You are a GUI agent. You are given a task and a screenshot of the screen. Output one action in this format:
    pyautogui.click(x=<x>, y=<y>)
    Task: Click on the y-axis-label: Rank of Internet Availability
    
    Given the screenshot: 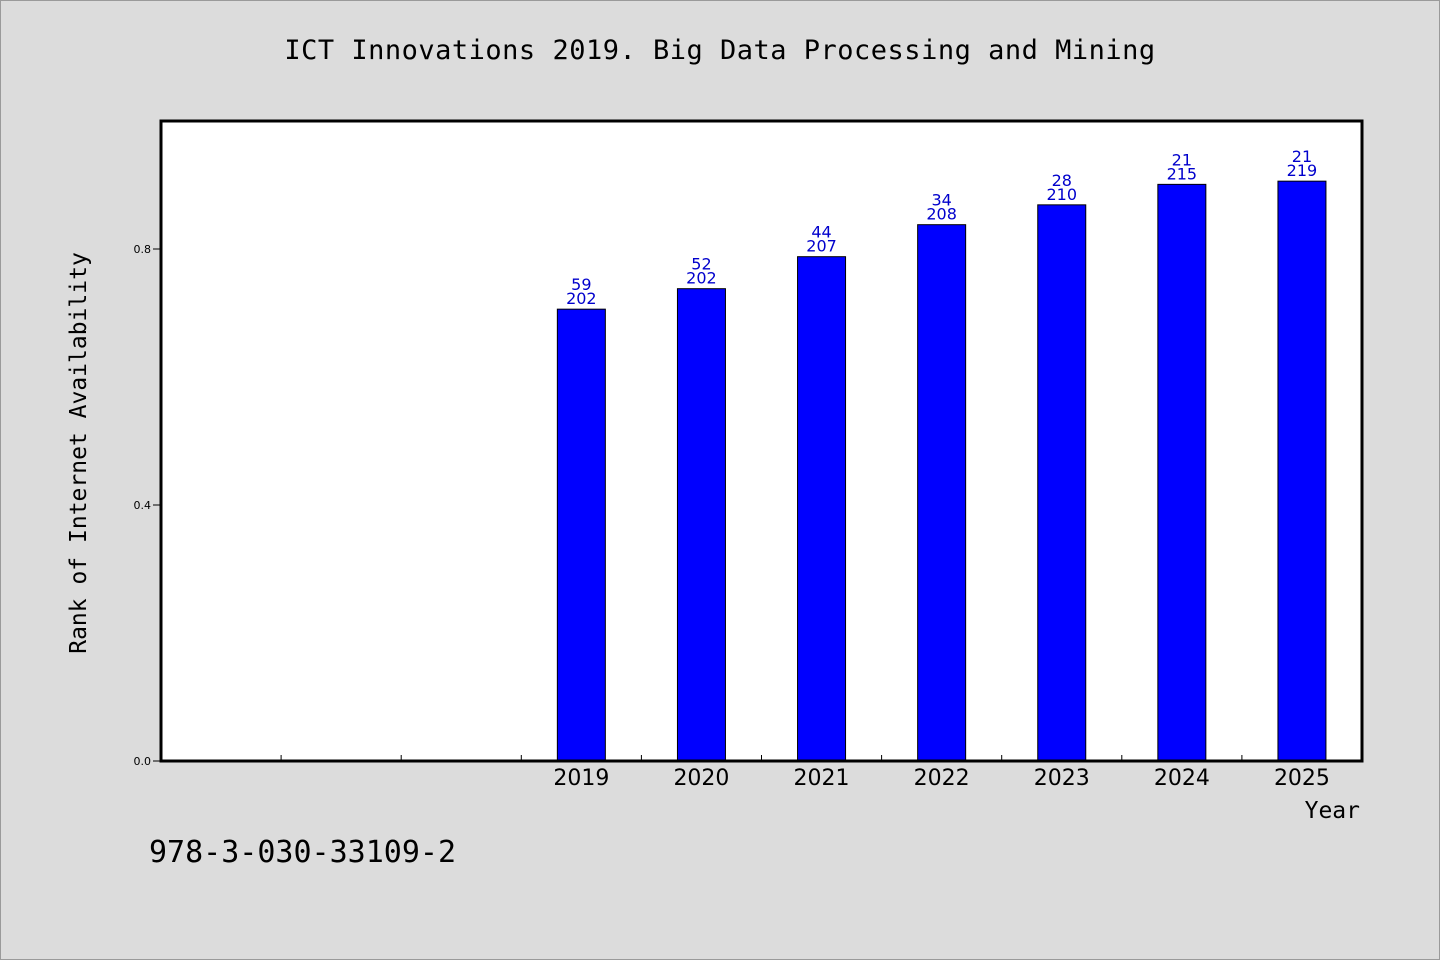 What is the action you would take?
    pyautogui.click(x=79, y=453)
    